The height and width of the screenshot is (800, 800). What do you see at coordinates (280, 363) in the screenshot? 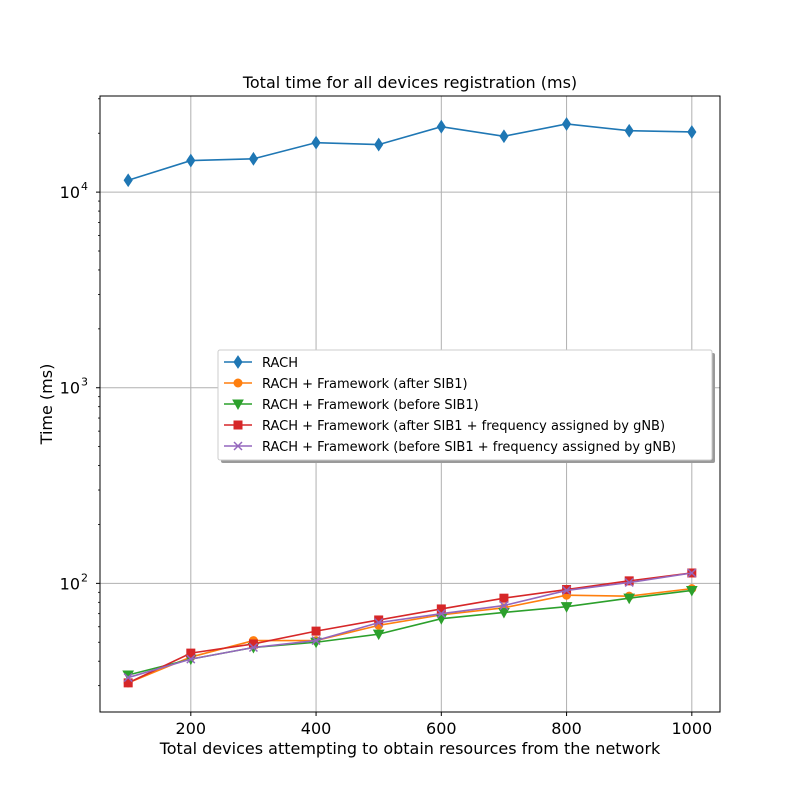
I see `legend-label-0: RACH` at bounding box center [280, 363].